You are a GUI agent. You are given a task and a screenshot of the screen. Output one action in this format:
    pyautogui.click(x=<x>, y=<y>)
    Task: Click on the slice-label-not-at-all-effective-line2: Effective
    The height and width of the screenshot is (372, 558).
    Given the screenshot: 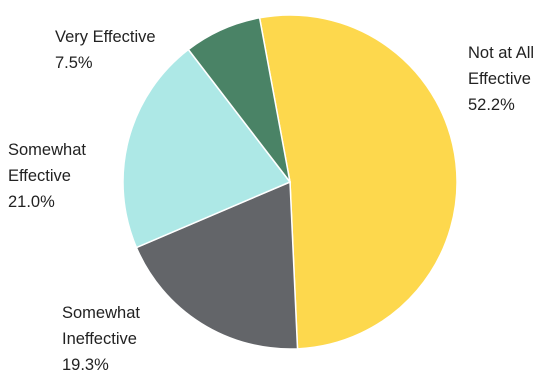 What is the action you would take?
    pyautogui.click(x=499, y=79)
    